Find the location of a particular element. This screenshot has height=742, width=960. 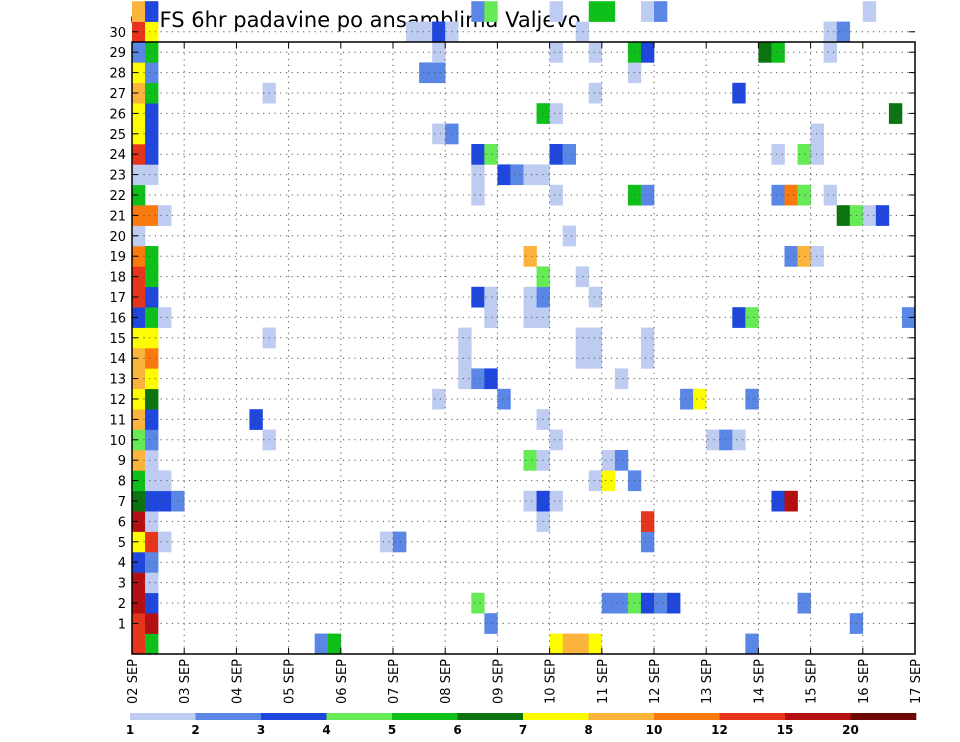

y-tick-label: 12 is located at coordinates (117, 400).